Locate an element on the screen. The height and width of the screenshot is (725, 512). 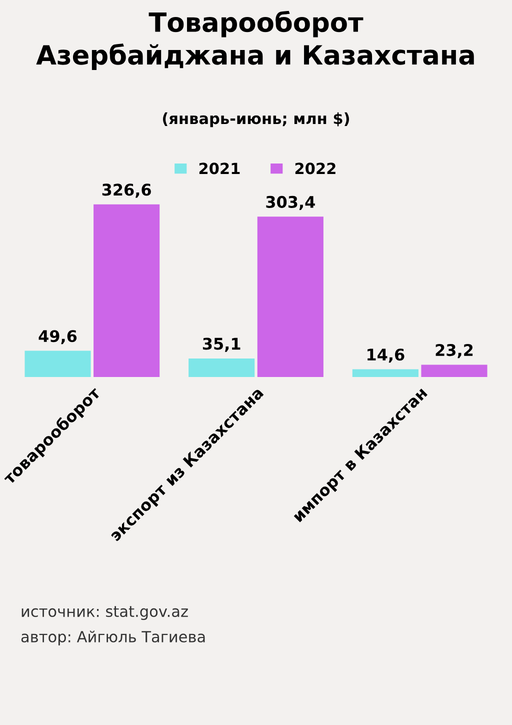
data-label: 326,6 is located at coordinates (126, 191).